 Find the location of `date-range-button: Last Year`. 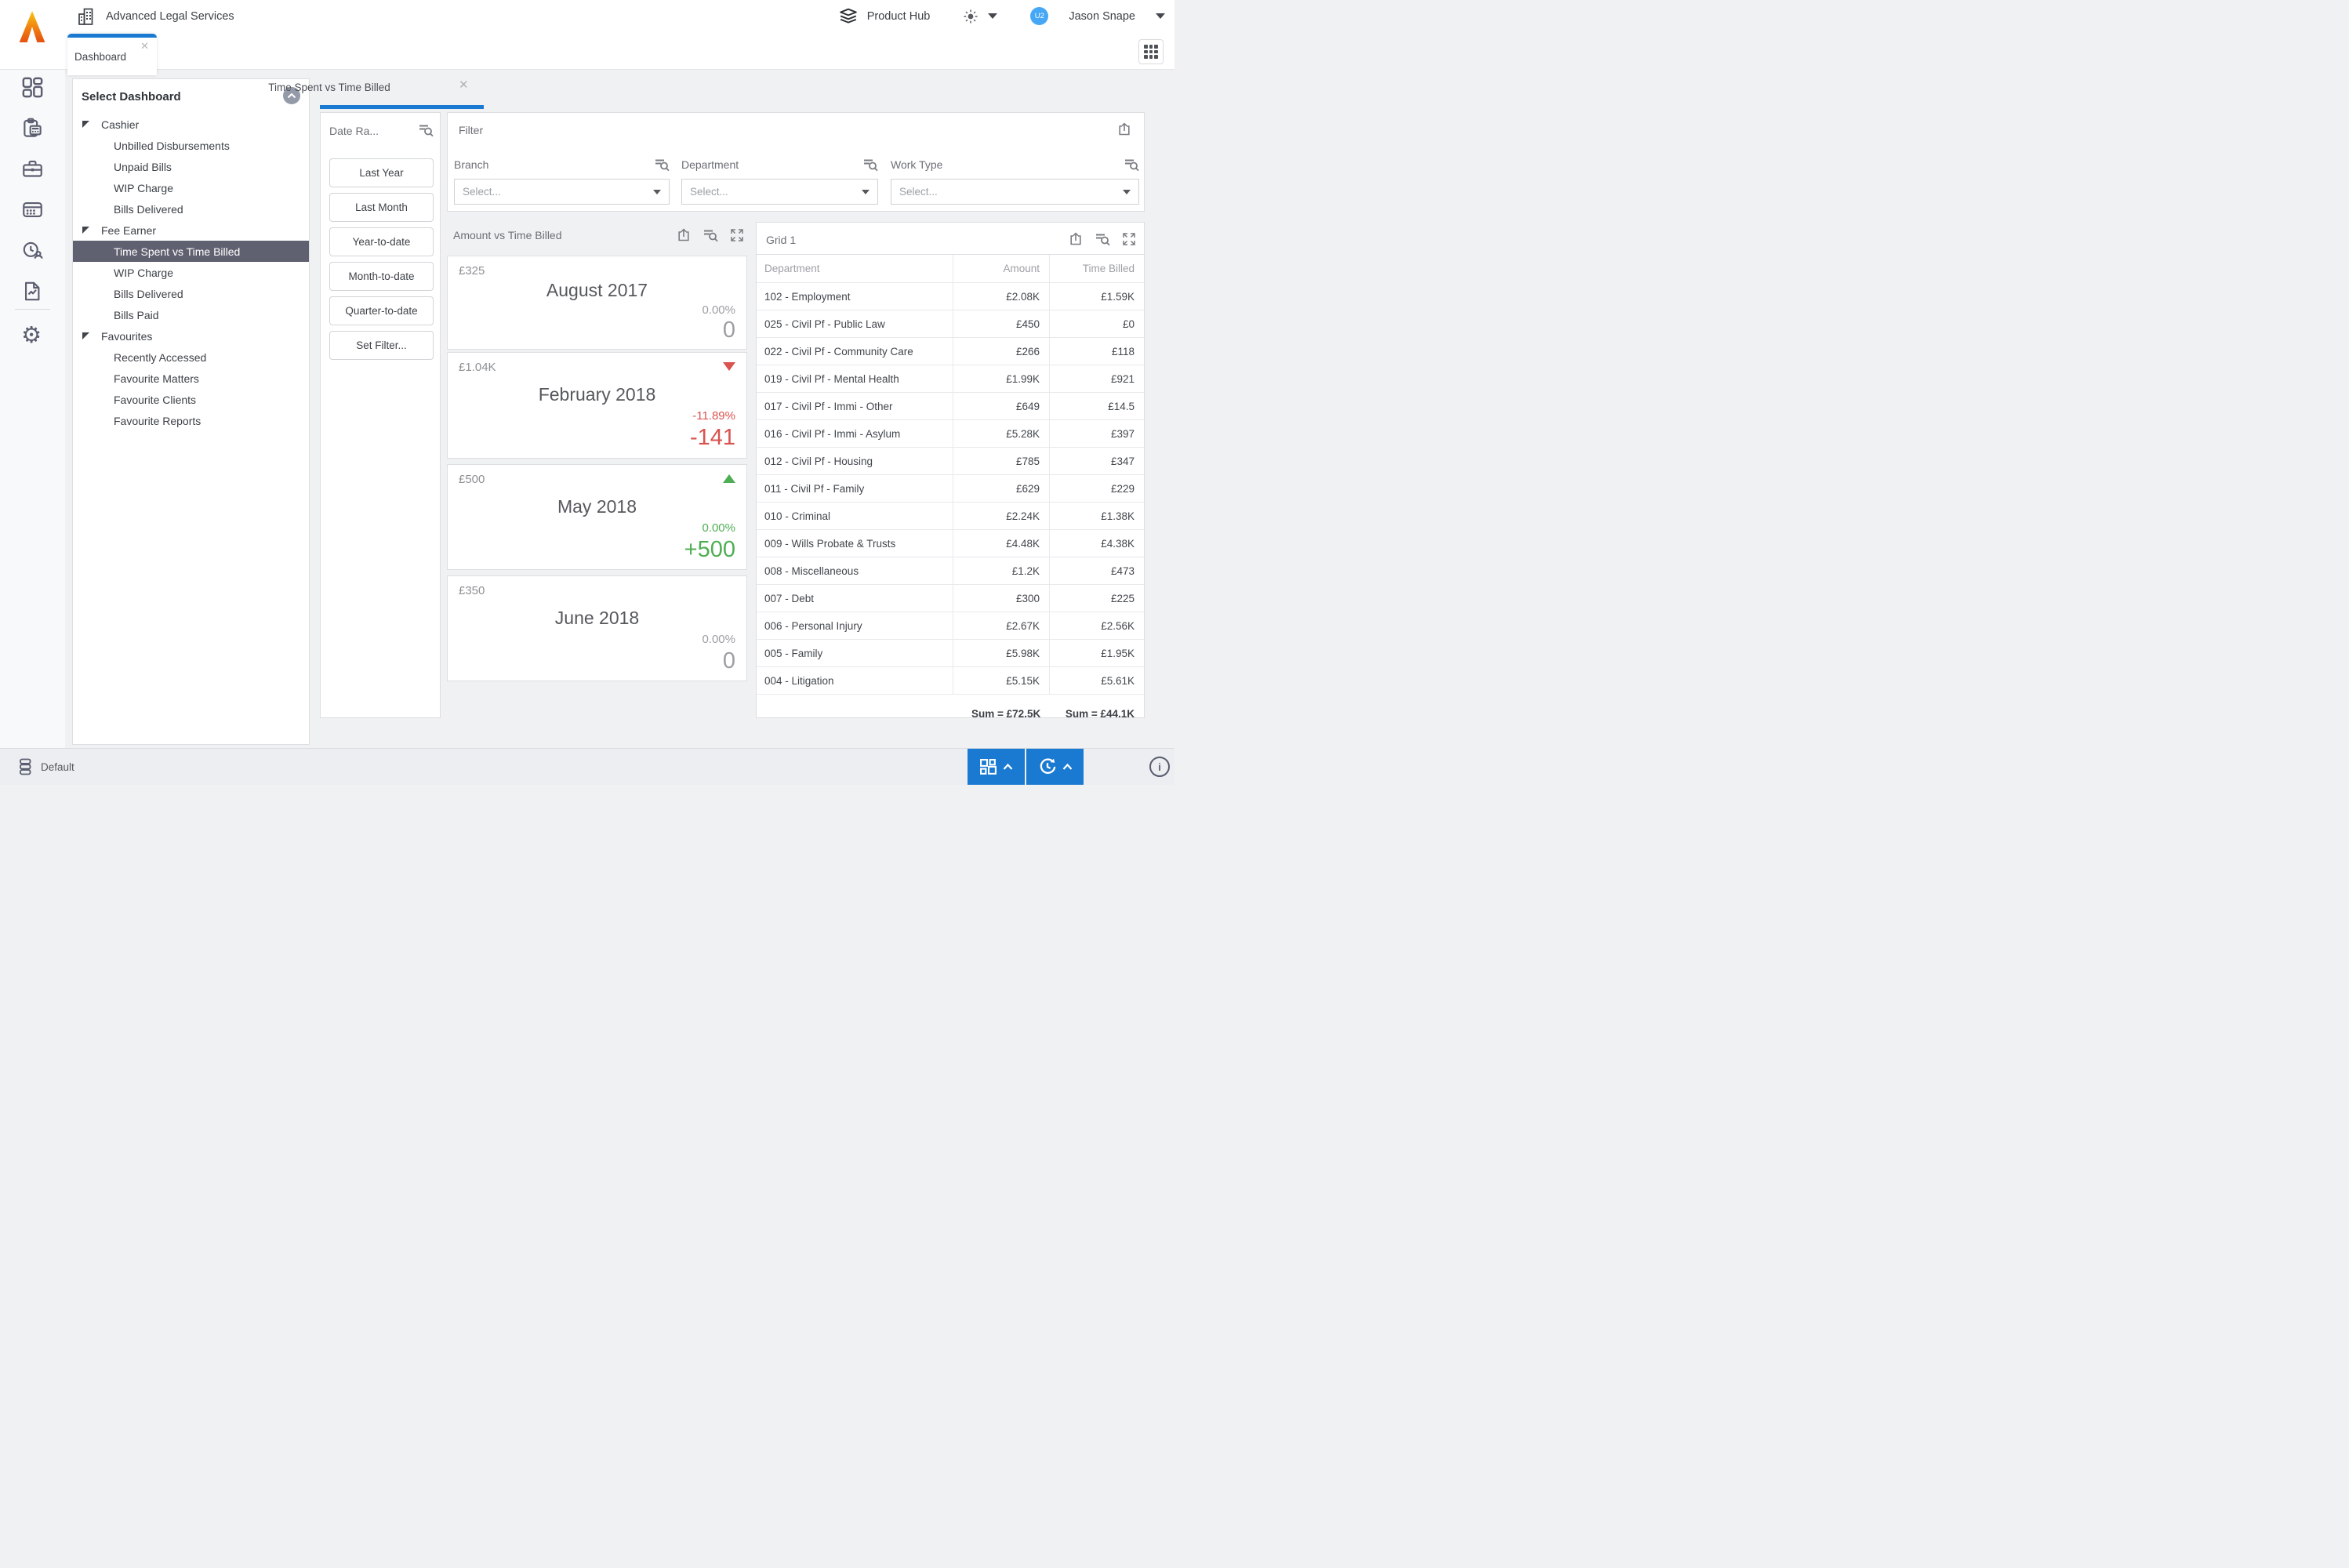

date-range-button: Last Year is located at coordinates (381, 172).